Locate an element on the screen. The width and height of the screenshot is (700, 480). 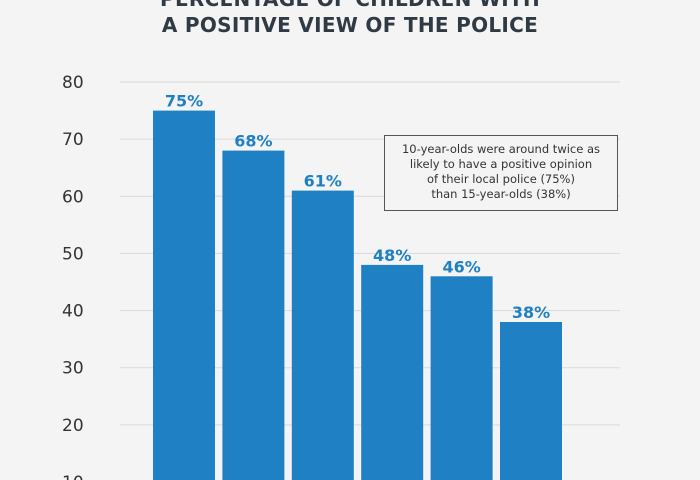
chart-title-line-1: PERCENTAGE OF CHILDREN WITH is located at coordinates (350, 5).